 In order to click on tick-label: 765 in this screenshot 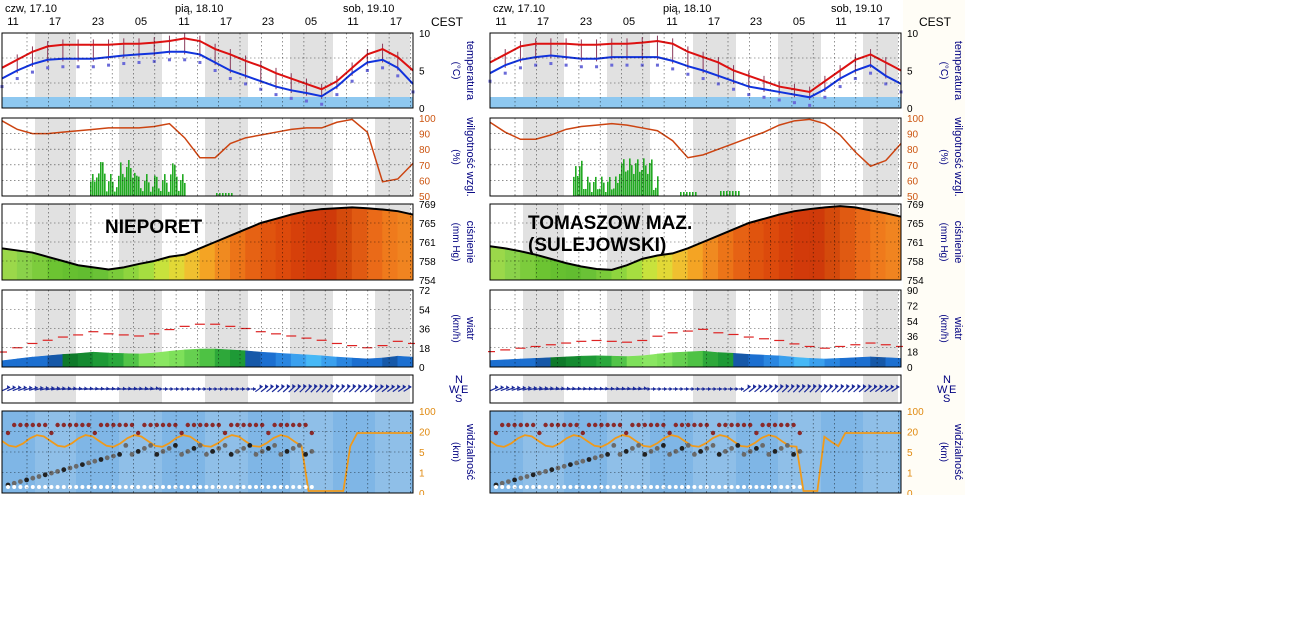, I will do `click(915, 224)`.